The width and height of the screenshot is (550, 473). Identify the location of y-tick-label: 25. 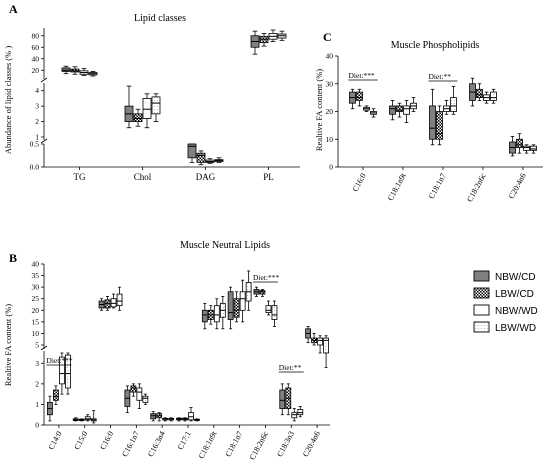
(36, 298).